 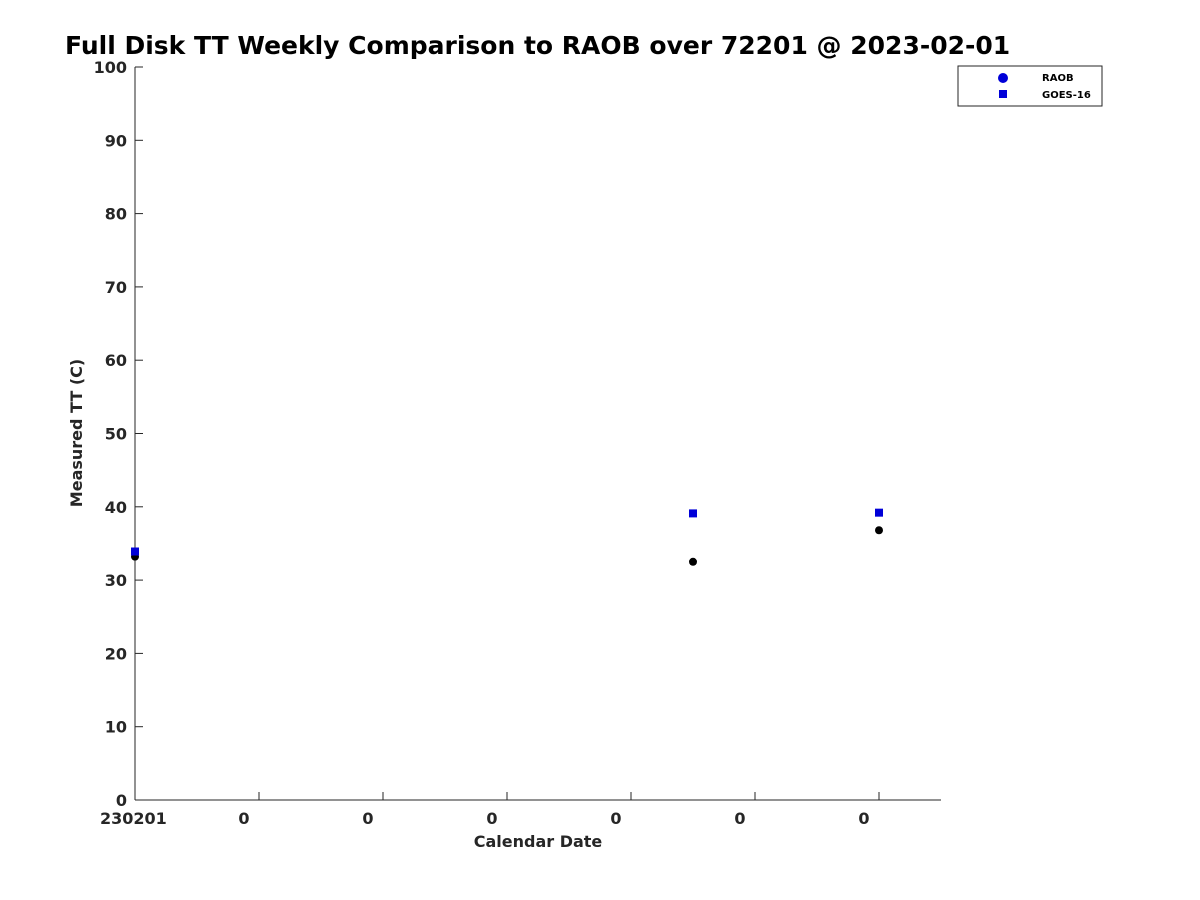 What do you see at coordinates (538, 841) in the screenshot?
I see `x-axis-label: Calendar Date` at bounding box center [538, 841].